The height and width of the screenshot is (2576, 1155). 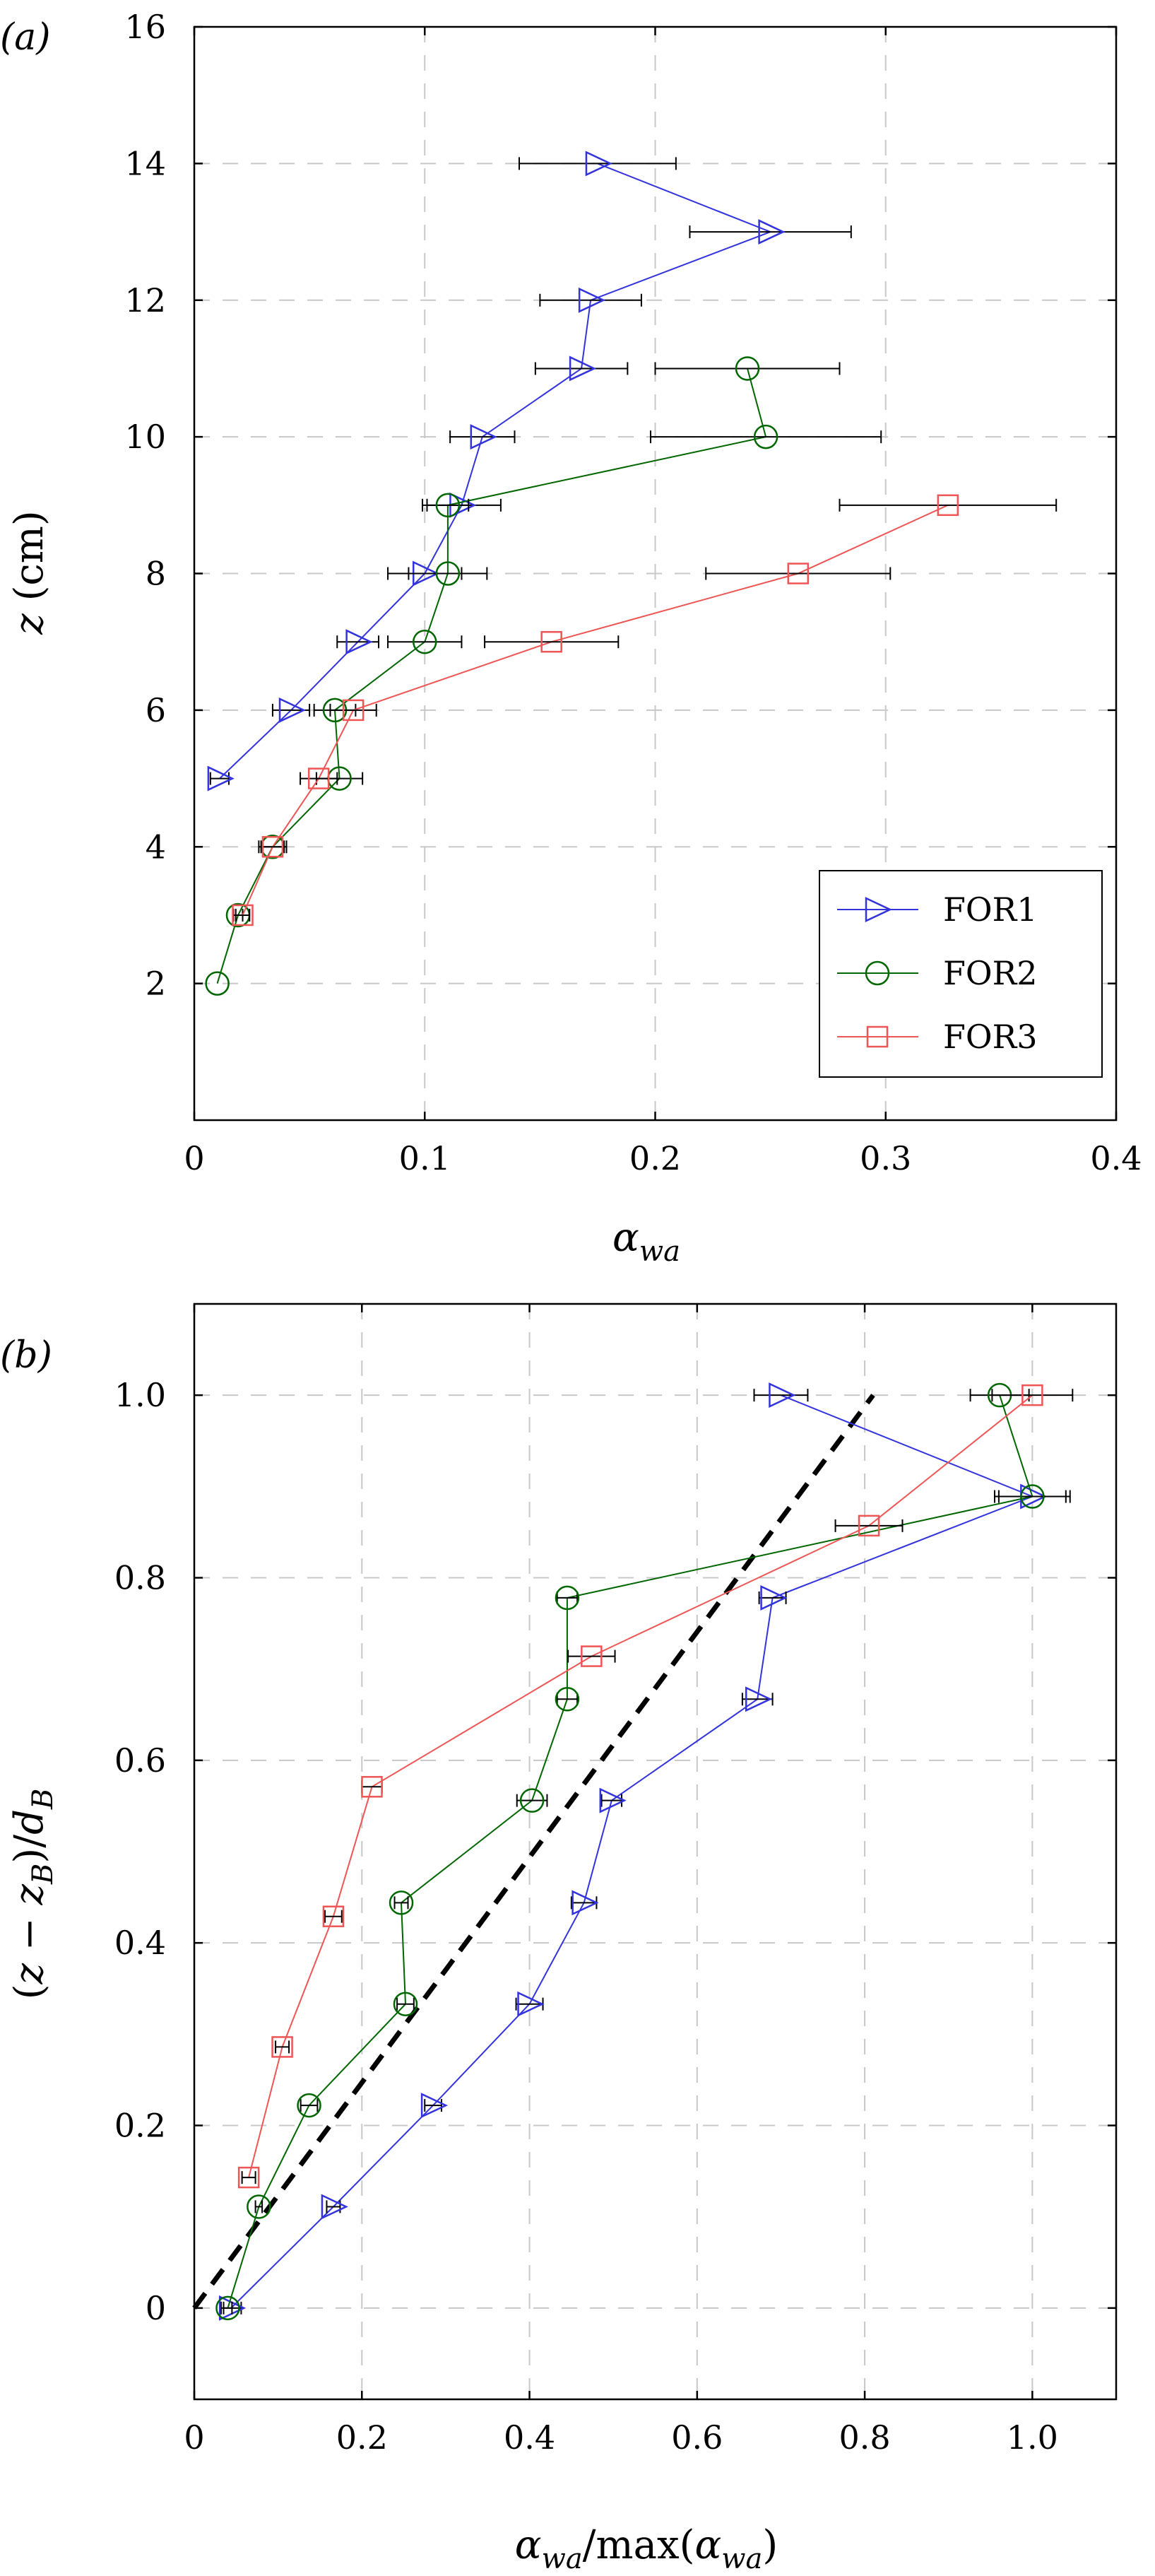 I want to click on y-tick-label: 6, so click(x=156, y=710).